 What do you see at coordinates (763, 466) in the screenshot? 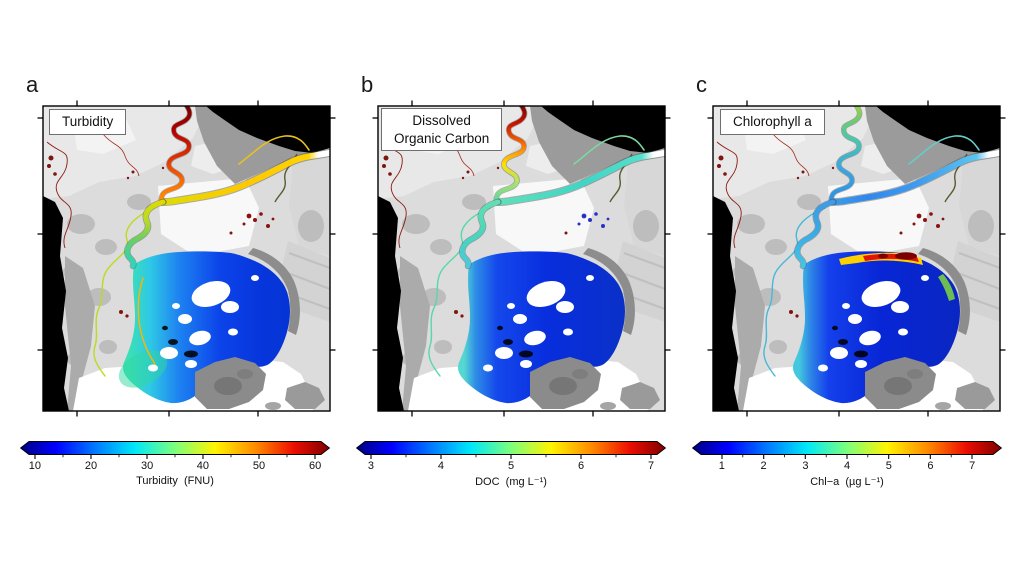
I see `tick-label: 2` at bounding box center [763, 466].